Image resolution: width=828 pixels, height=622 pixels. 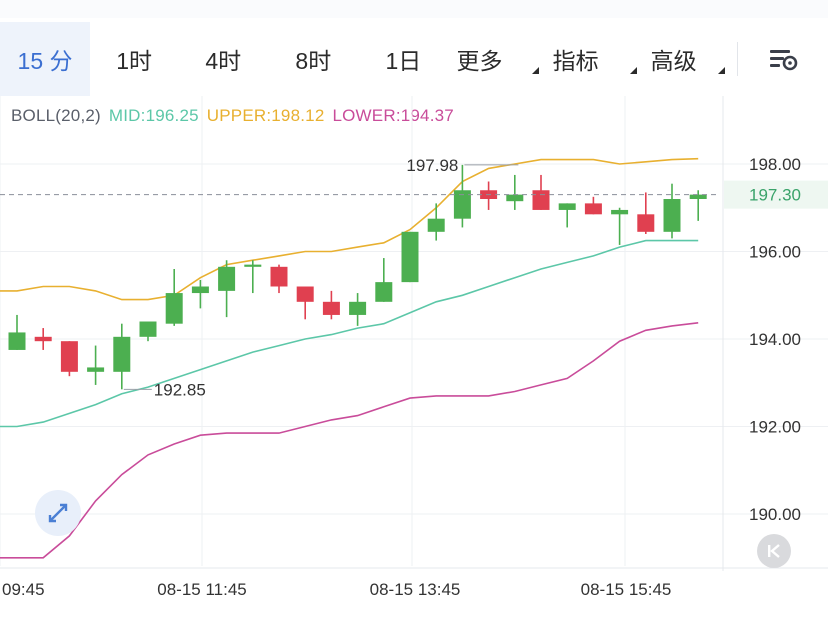 What do you see at coordinates (673, 61) in the screenshot?
I see `tab-advanced-label: 高级` at bounding box center [673, 61].